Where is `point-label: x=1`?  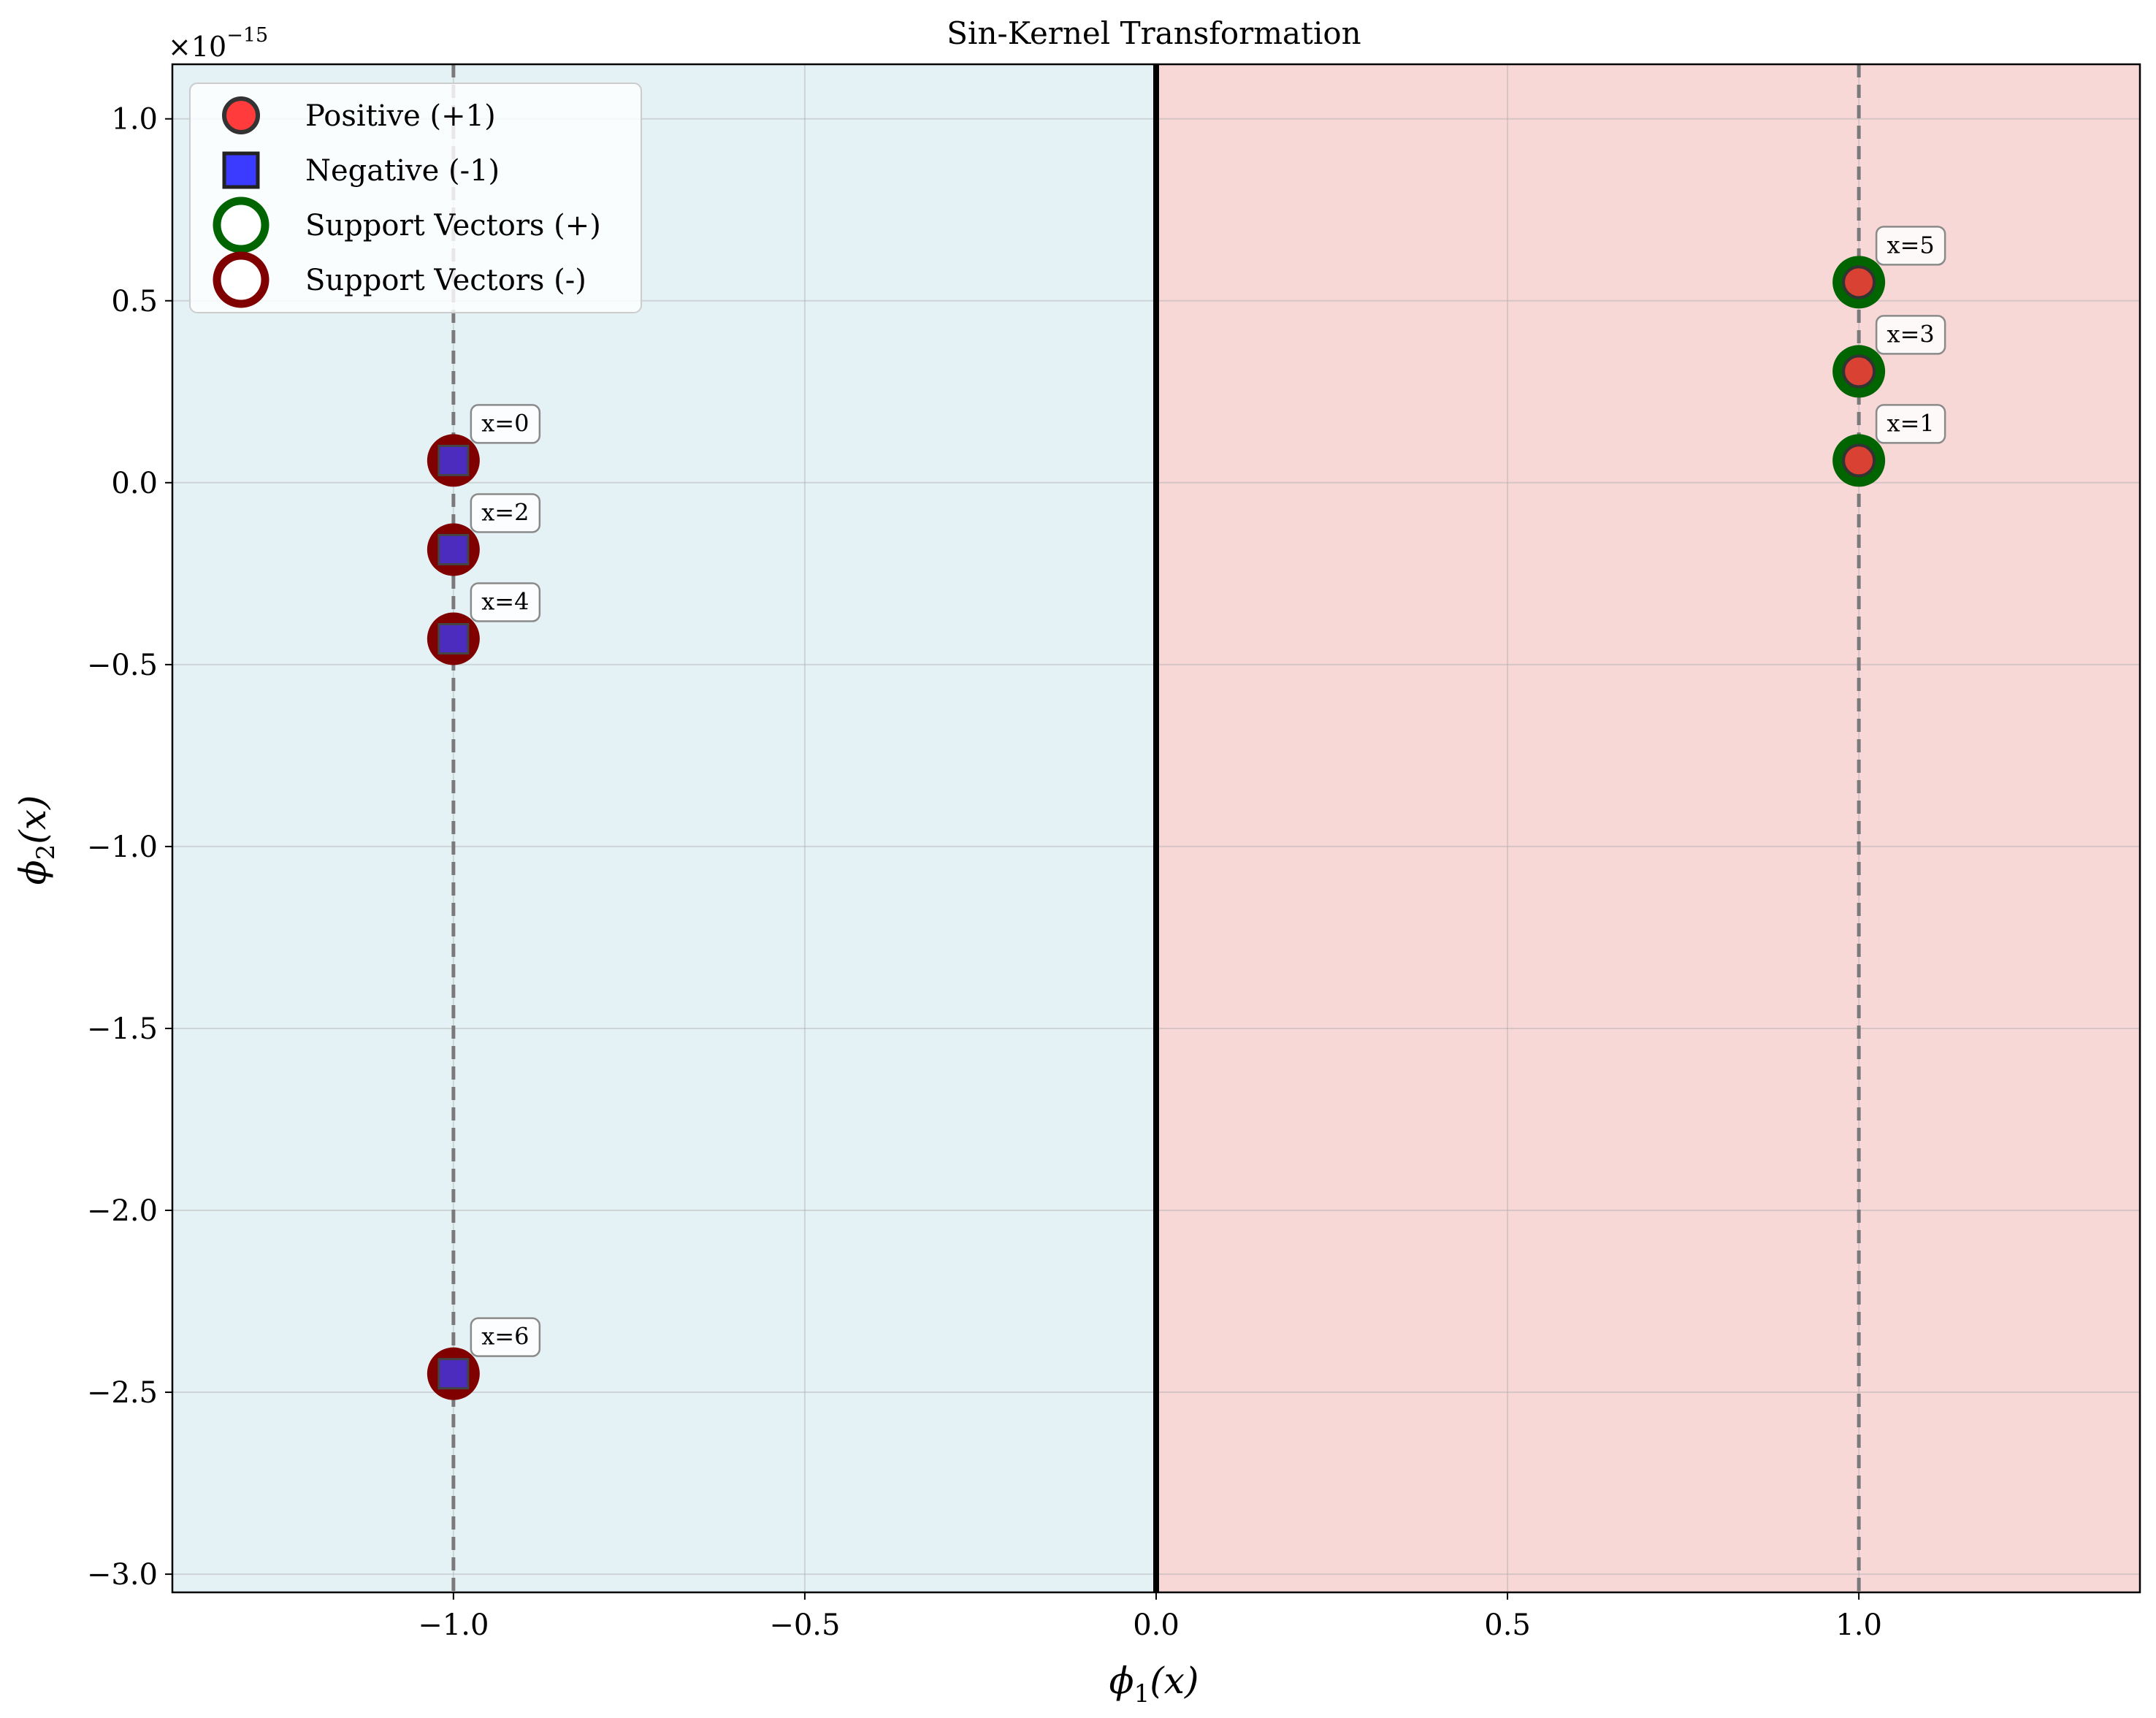 point-label: x=1 is located at coordinates (1911, 423).